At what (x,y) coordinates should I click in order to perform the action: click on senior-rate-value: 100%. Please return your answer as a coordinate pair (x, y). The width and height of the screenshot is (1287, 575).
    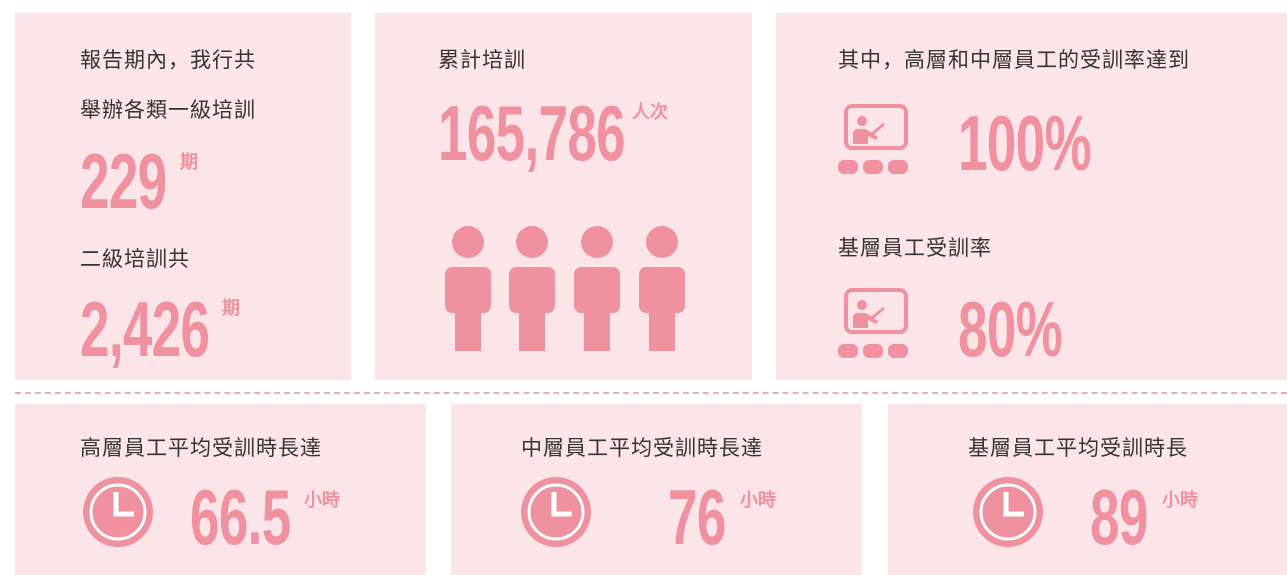
    Looking at the image, I should click on (1025, 143).